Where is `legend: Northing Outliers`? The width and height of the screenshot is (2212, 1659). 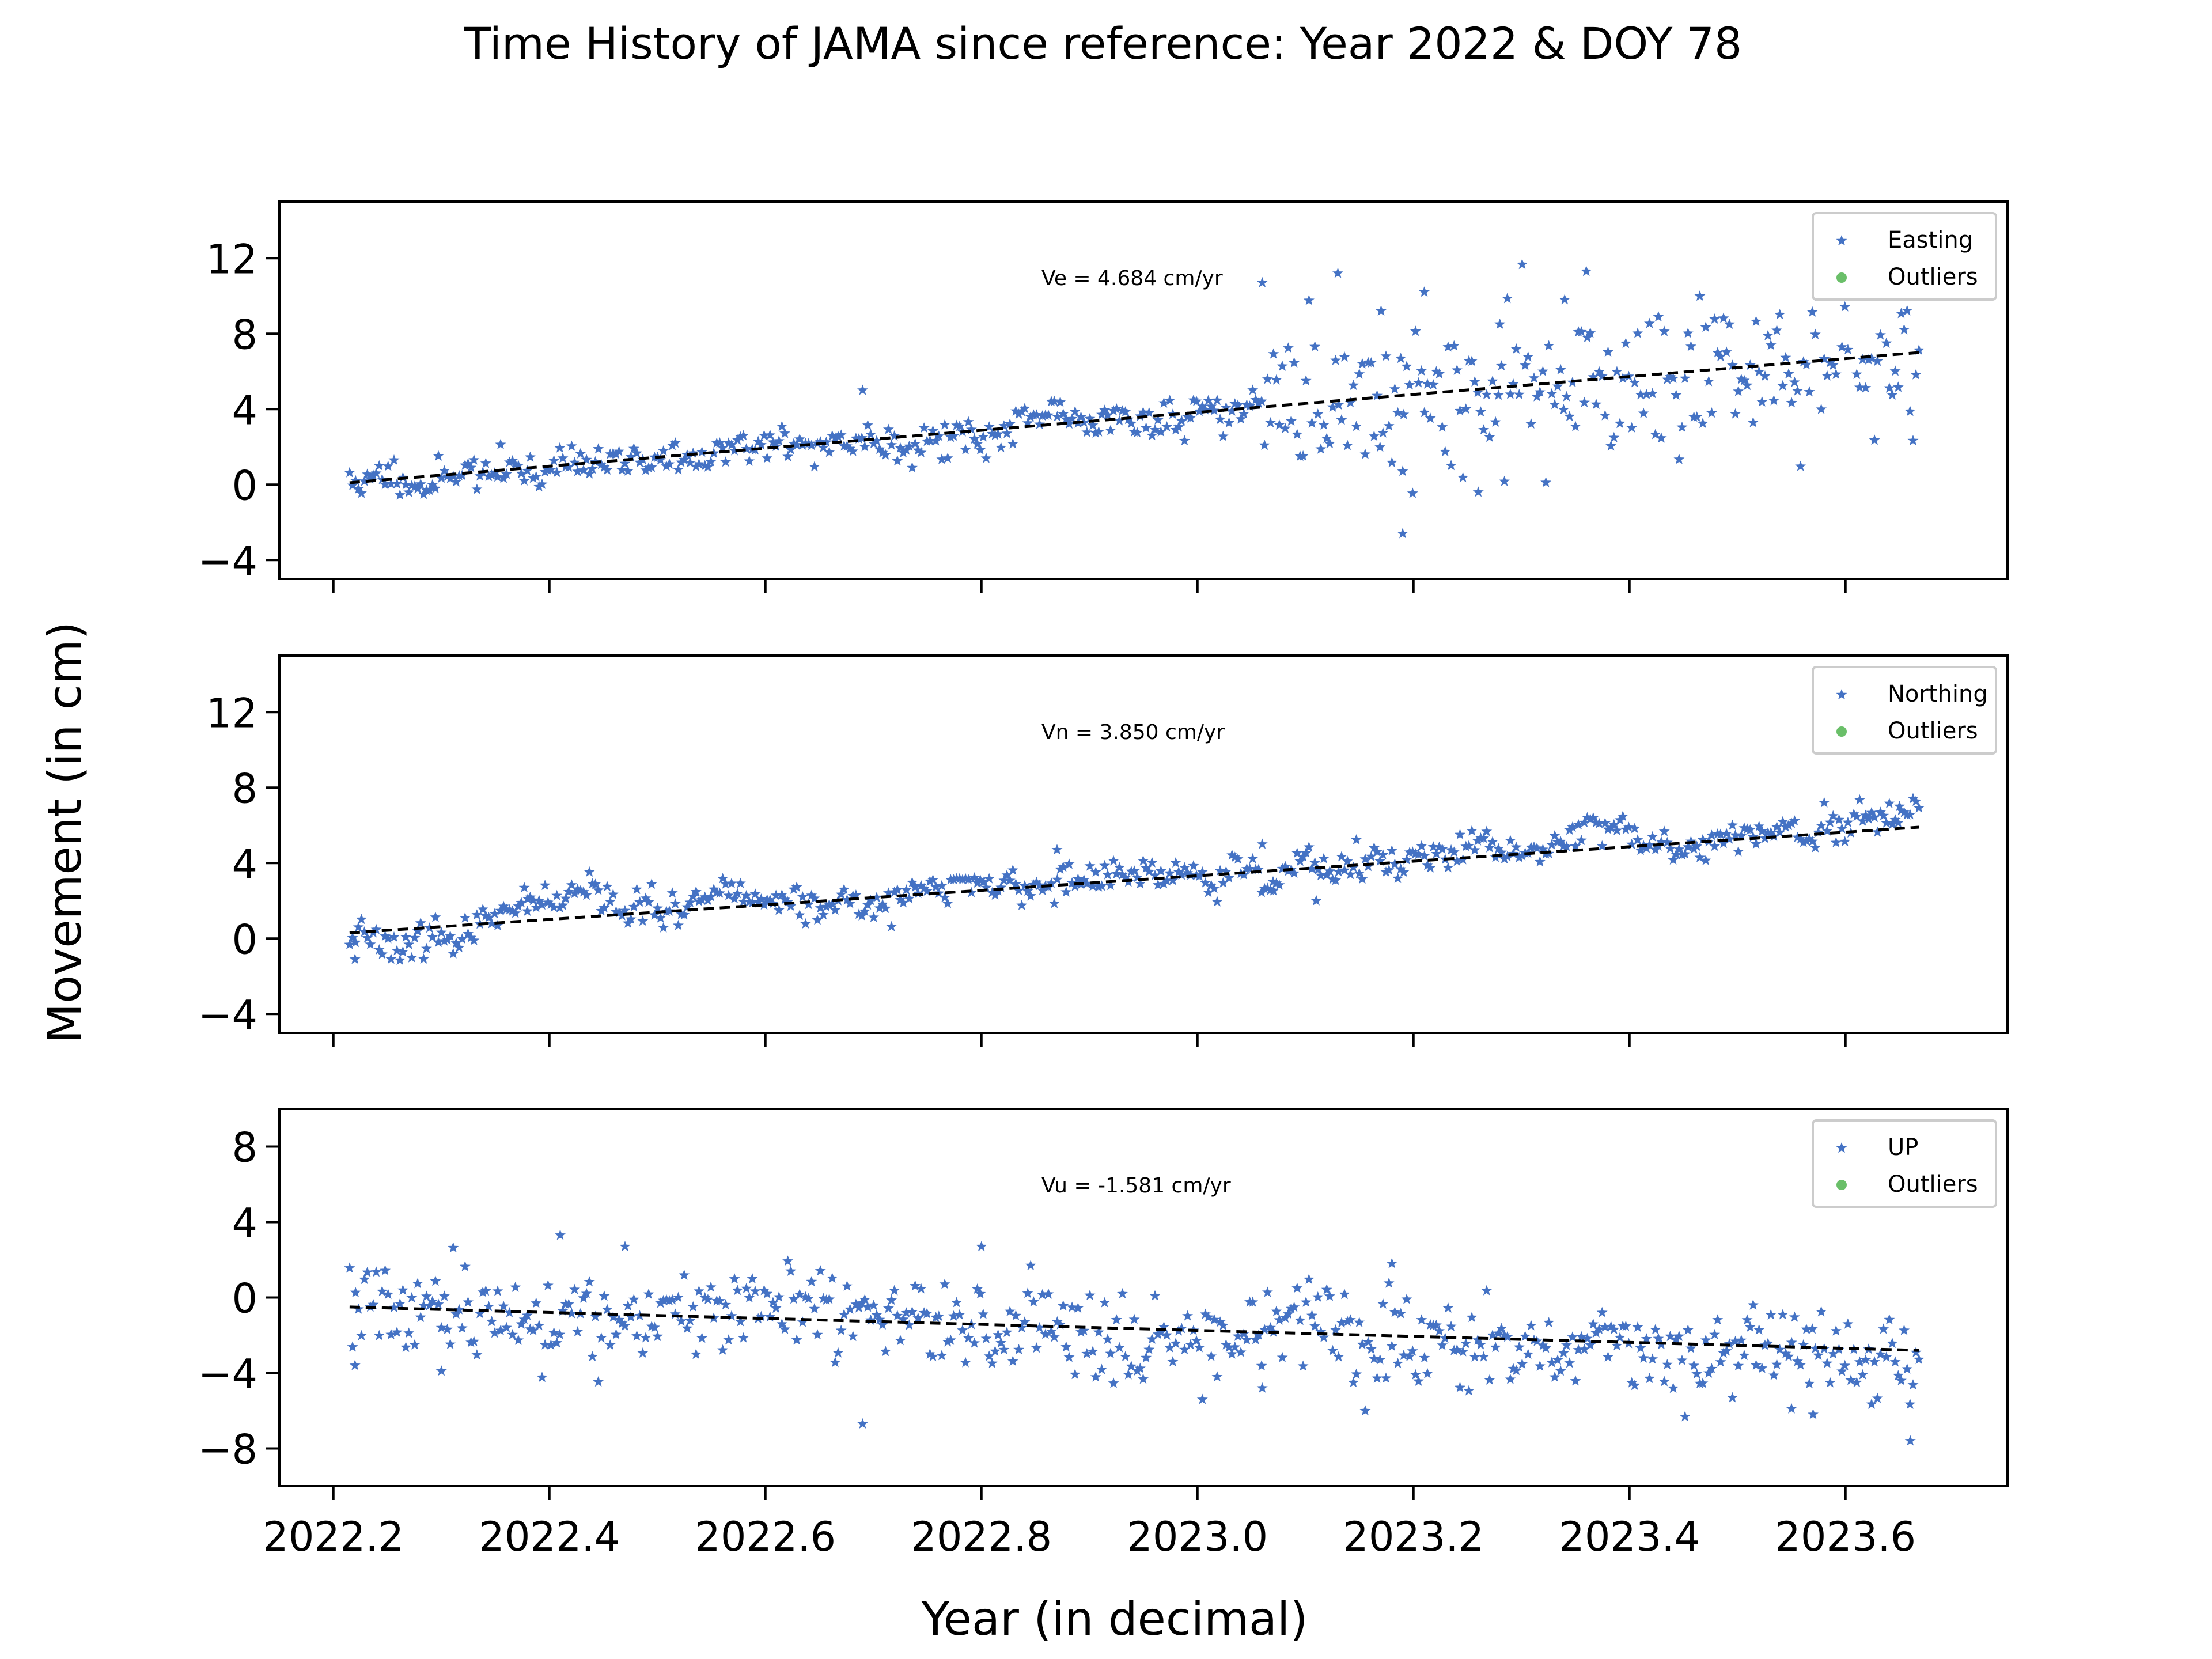
legend: Northing Outliers is located at coordinates (1904, 710).